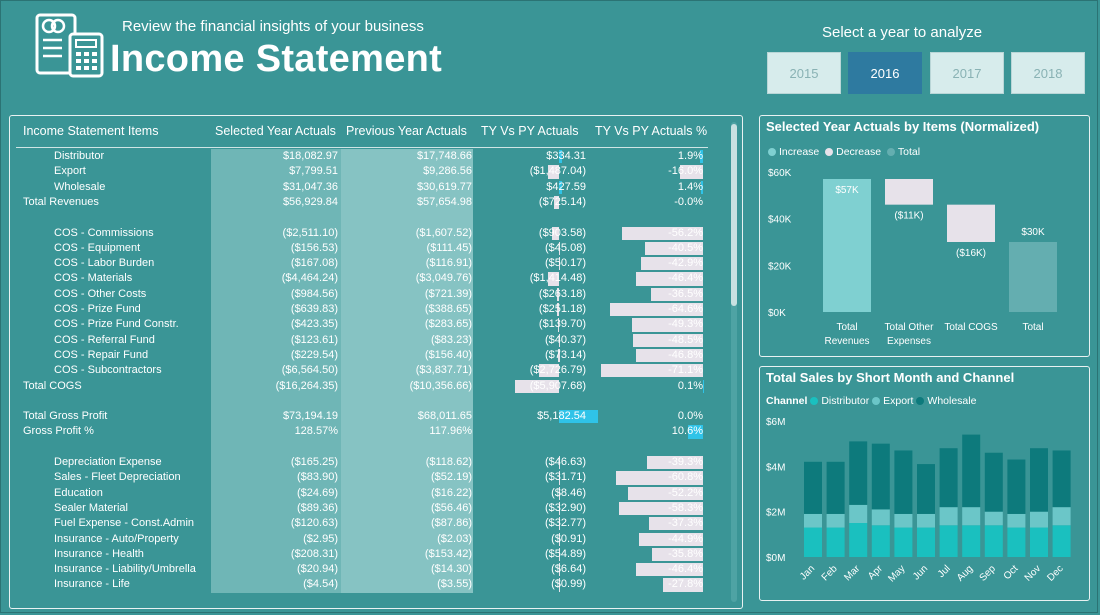  What do you see at coordinates (309, 370) in the screenshot?
I see `selected-year-value: ($6,564.50)` at bounding box center [309, 370].